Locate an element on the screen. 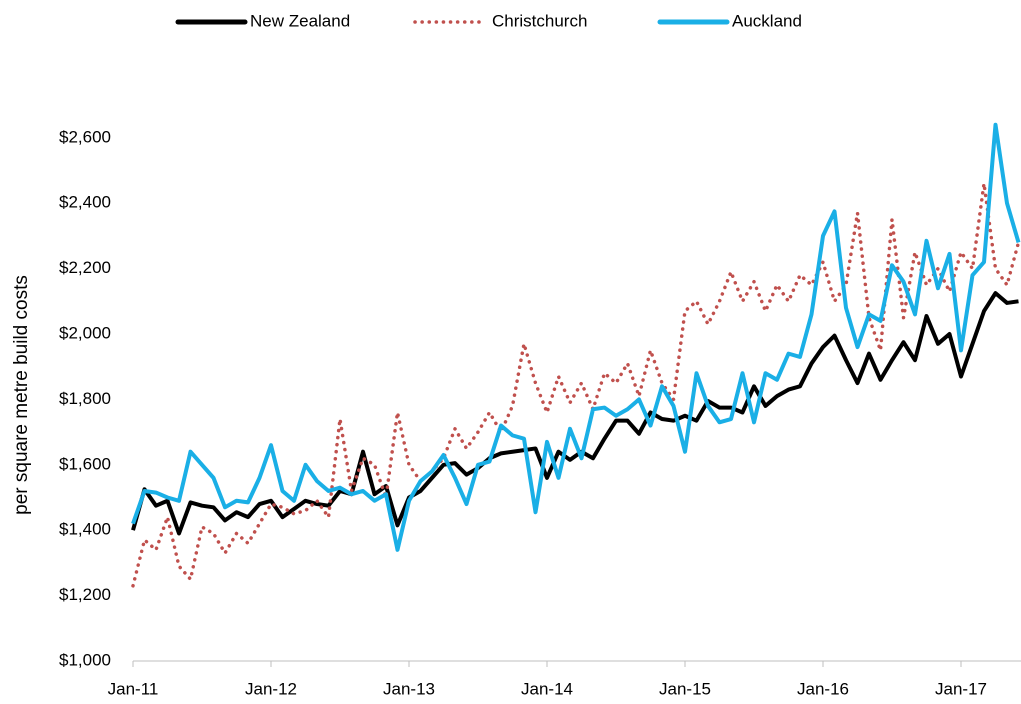 The width and height of the screenshot is (1021, 704). y-tick-label: $2,400 is located at coordinates (85, 202).